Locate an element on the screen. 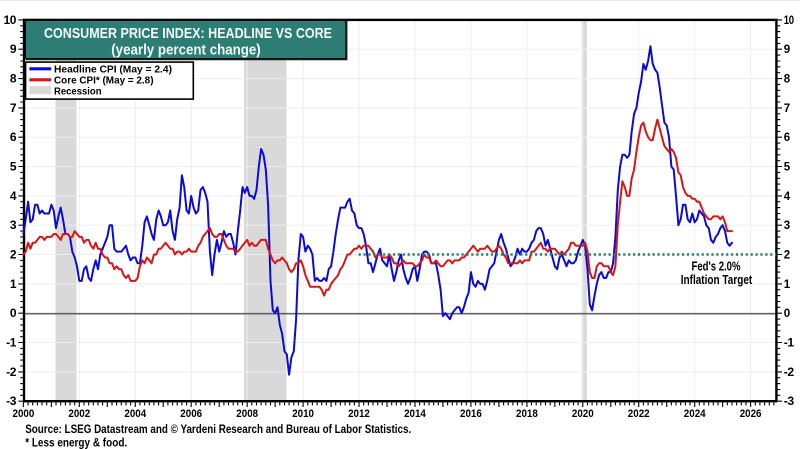 The image size is (800, 449). svg-text: 2010 is located at coordinates (303, 414).